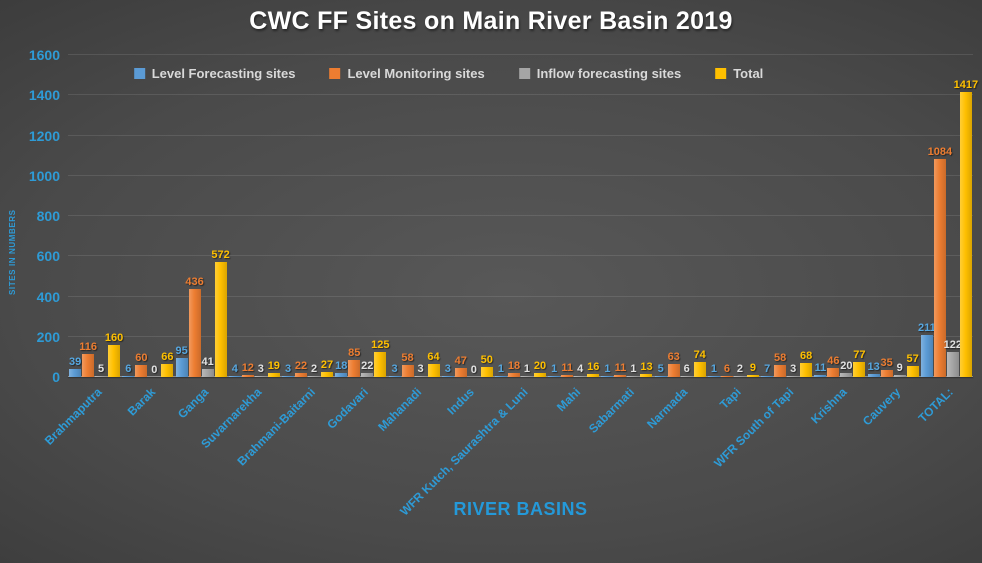 The image size is (982, 563). What do you see at coordinates (660, 370) in the screenshot?
I see `bar: 5` at bounding box center [660, 370].